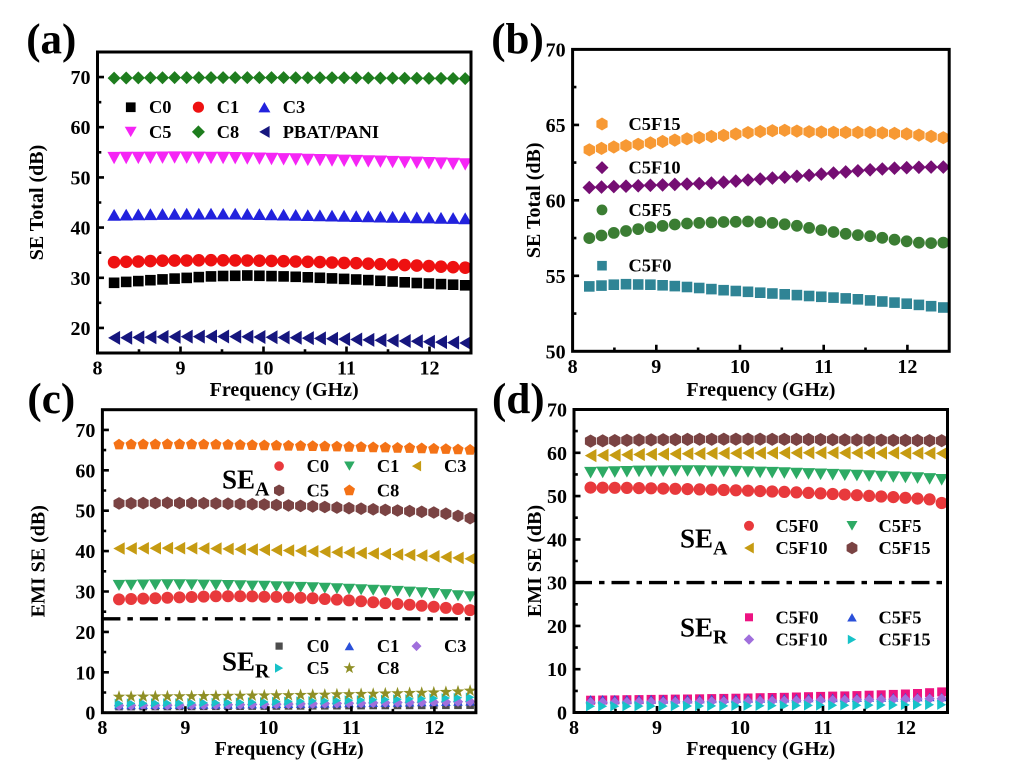  Describe the element at coordinates (51, 39) in the screenshot. I see `svg-text: (a)` at that location.